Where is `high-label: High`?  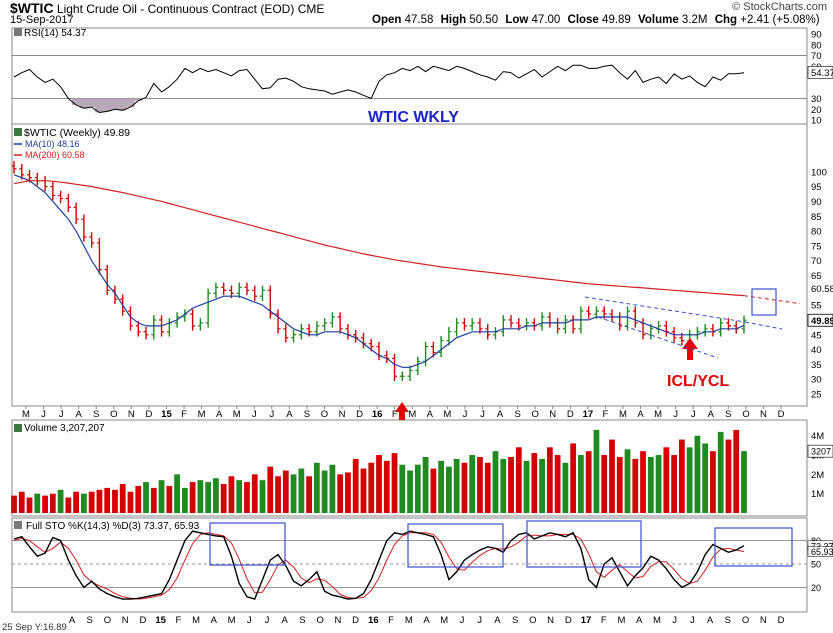
high-label: High is located at coordinates (453, 20).